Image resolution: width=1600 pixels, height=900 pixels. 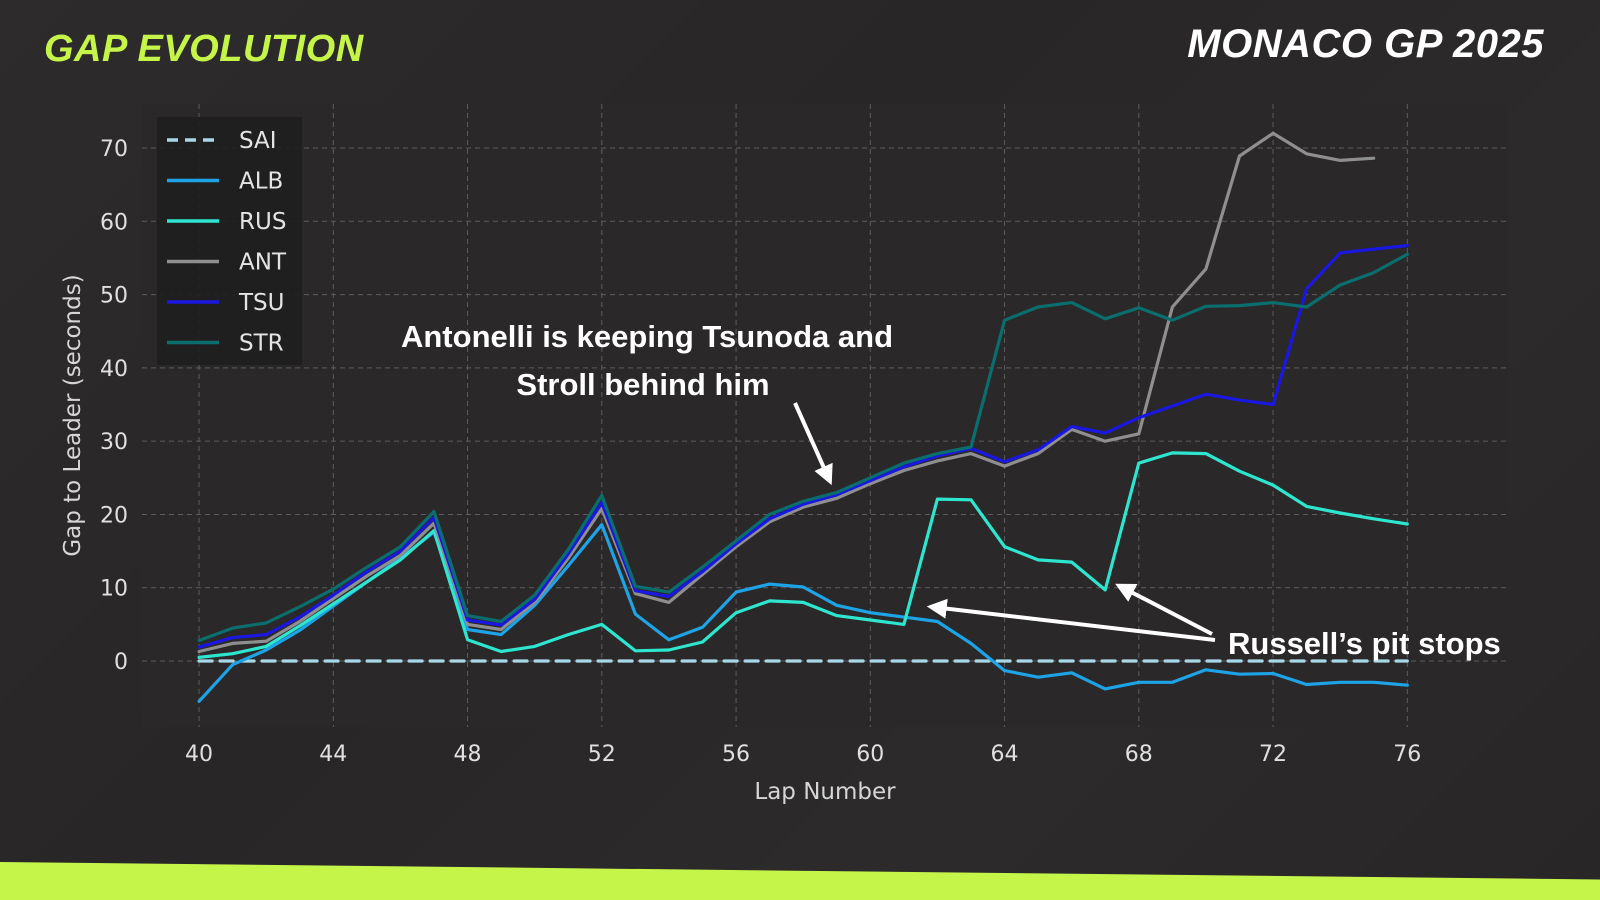 I want to click on x-axis-label: Lap Number, so click(x=825, y=792).